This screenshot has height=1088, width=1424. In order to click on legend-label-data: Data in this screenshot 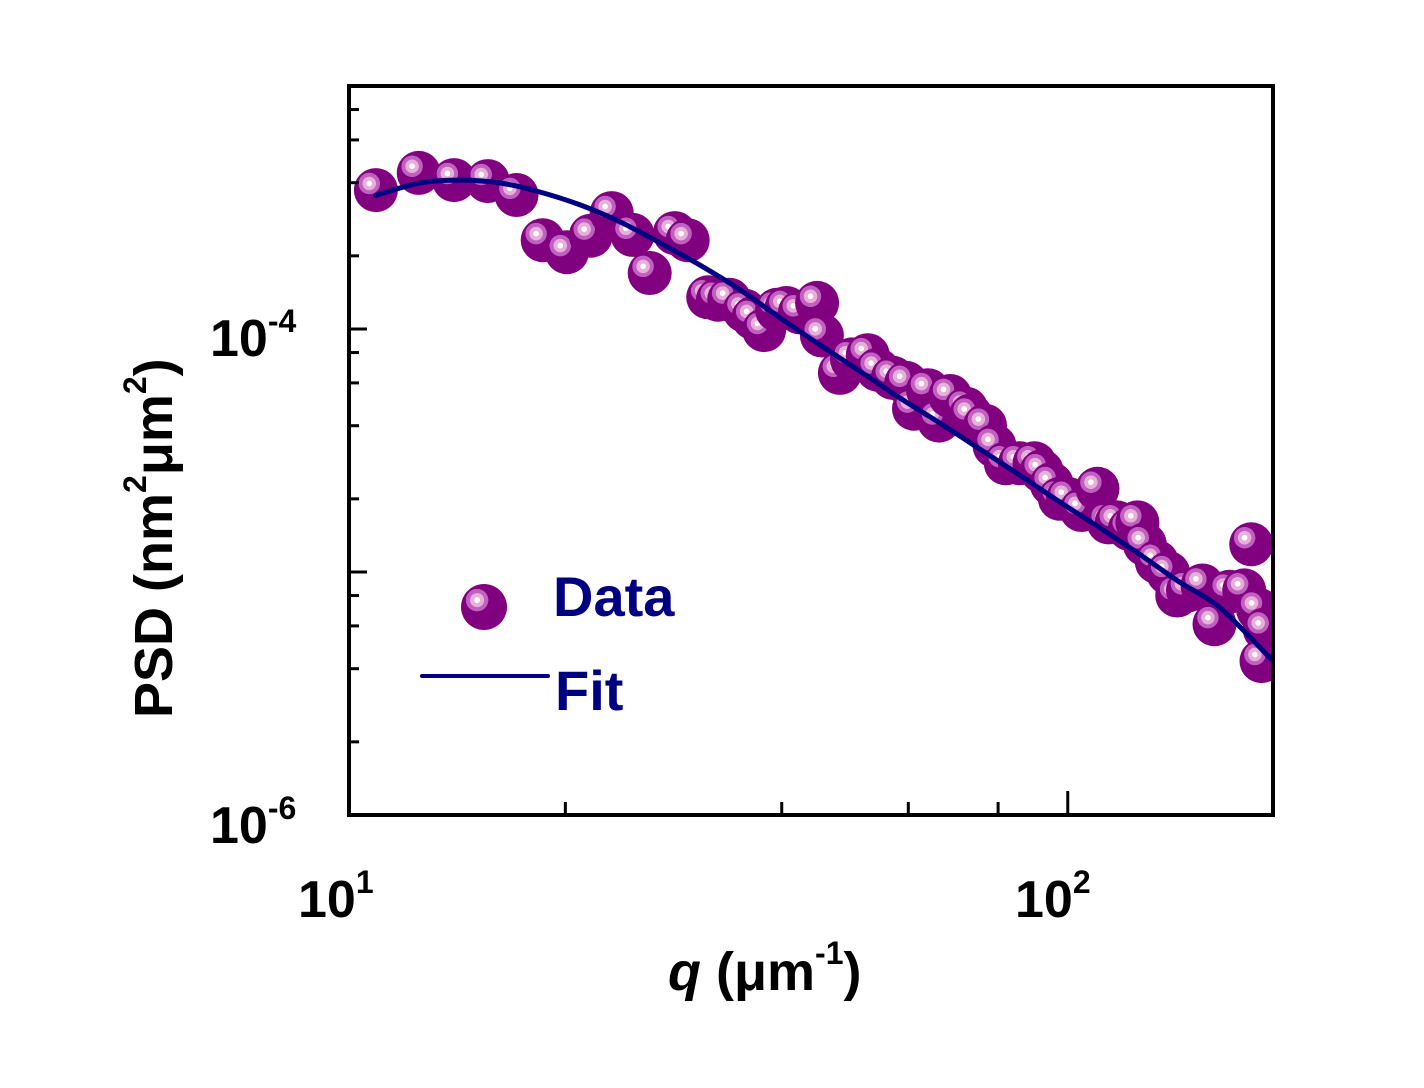, I will do `click(614, 596)`.